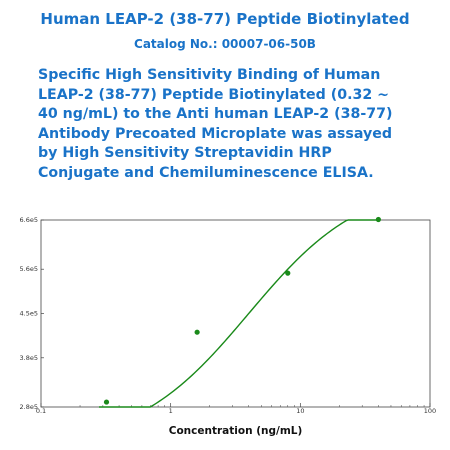 This screenshot has width=450, height=450. What do you see at coordinates (29, 269) in the screenshot?
I see `y-tick-label: 5.6e5` at bounding box center [29, 269].